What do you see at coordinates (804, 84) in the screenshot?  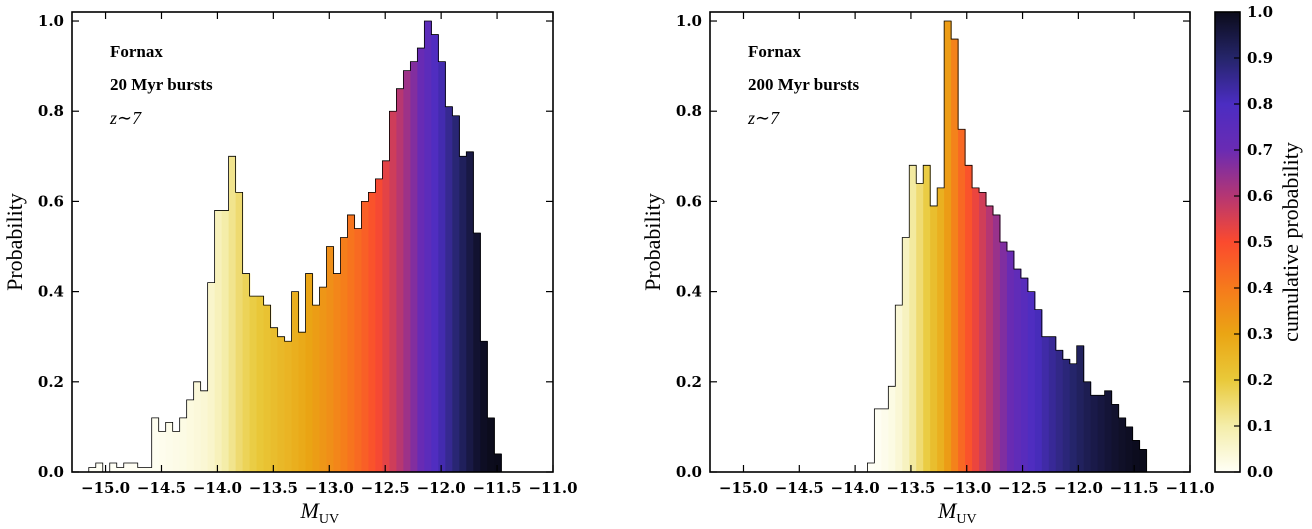 I see `annotation-burst: 200 Myr bursts` at bounding box center [804, 84].